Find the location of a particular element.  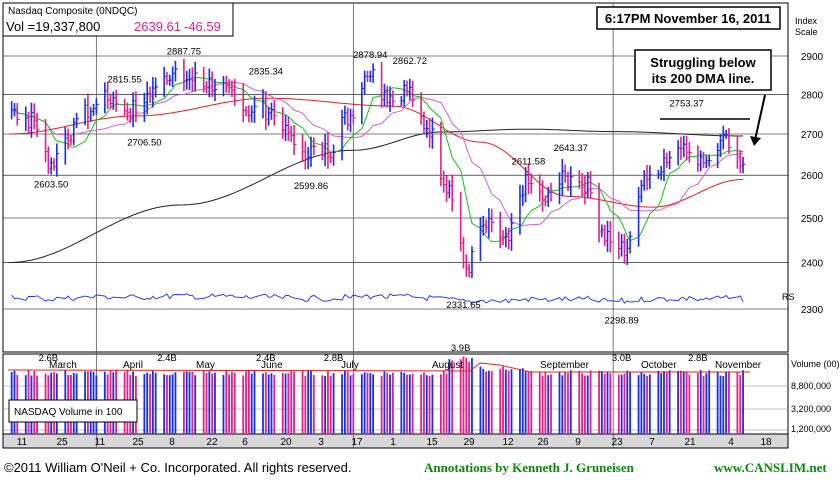

x-tick-label: 23 is located at coordinates (617, 442).